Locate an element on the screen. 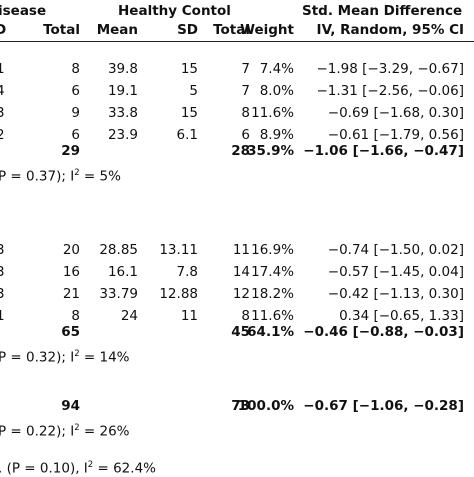  heterogeneity-value: = 62.4% is located at coordinates (124, 468).